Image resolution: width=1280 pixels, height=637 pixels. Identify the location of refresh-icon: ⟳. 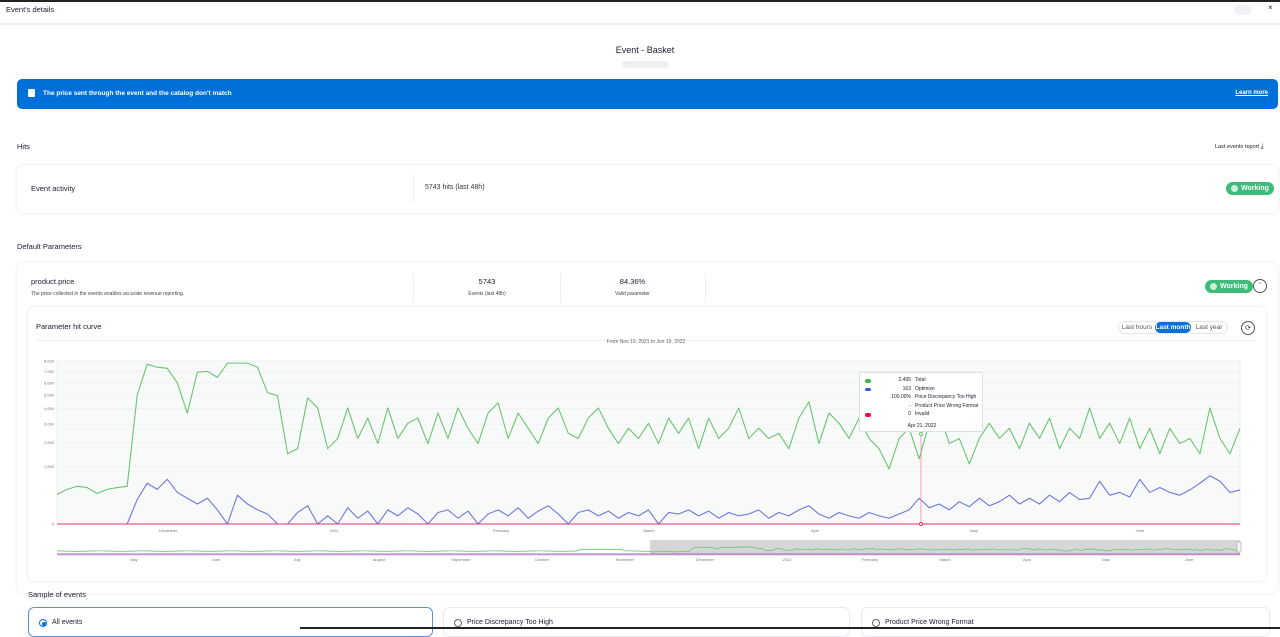
(1248, 328).